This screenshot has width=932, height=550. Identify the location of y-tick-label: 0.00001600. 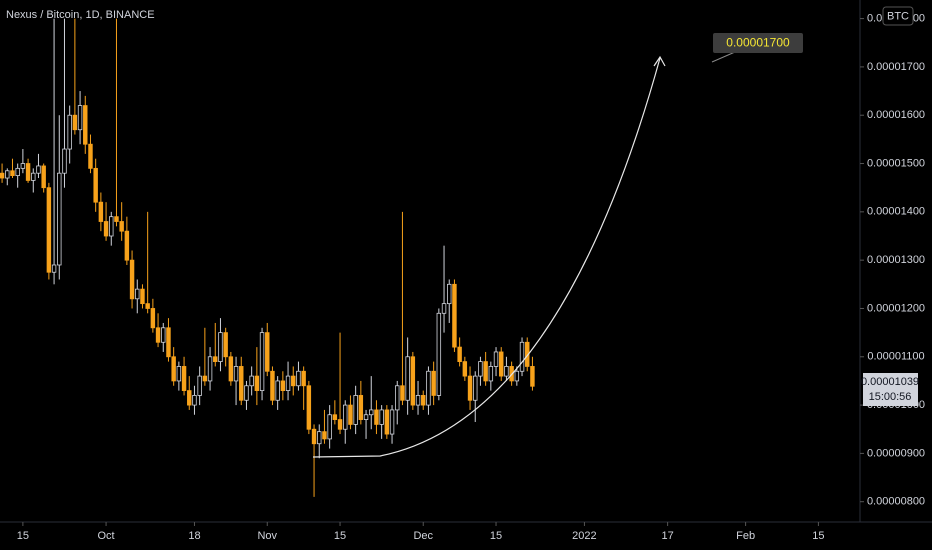
(896, 115).